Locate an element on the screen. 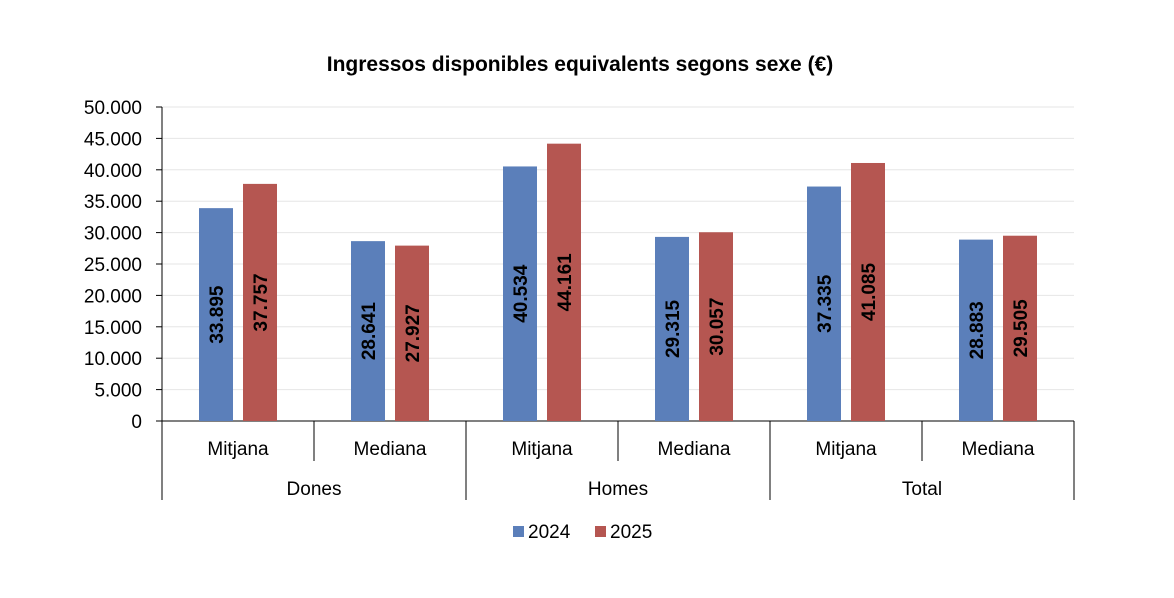  data-label: 37.757 is located at coordinates (261, 302).